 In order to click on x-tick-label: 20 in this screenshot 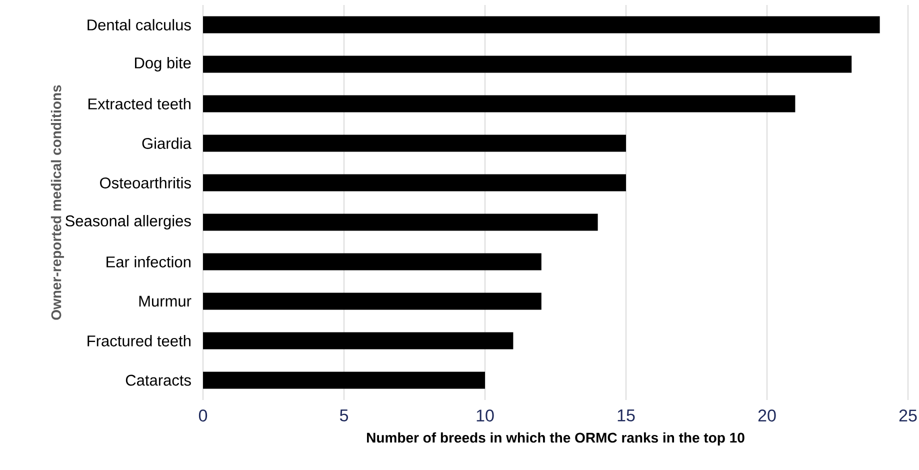, I will do `click(767, 416)`.